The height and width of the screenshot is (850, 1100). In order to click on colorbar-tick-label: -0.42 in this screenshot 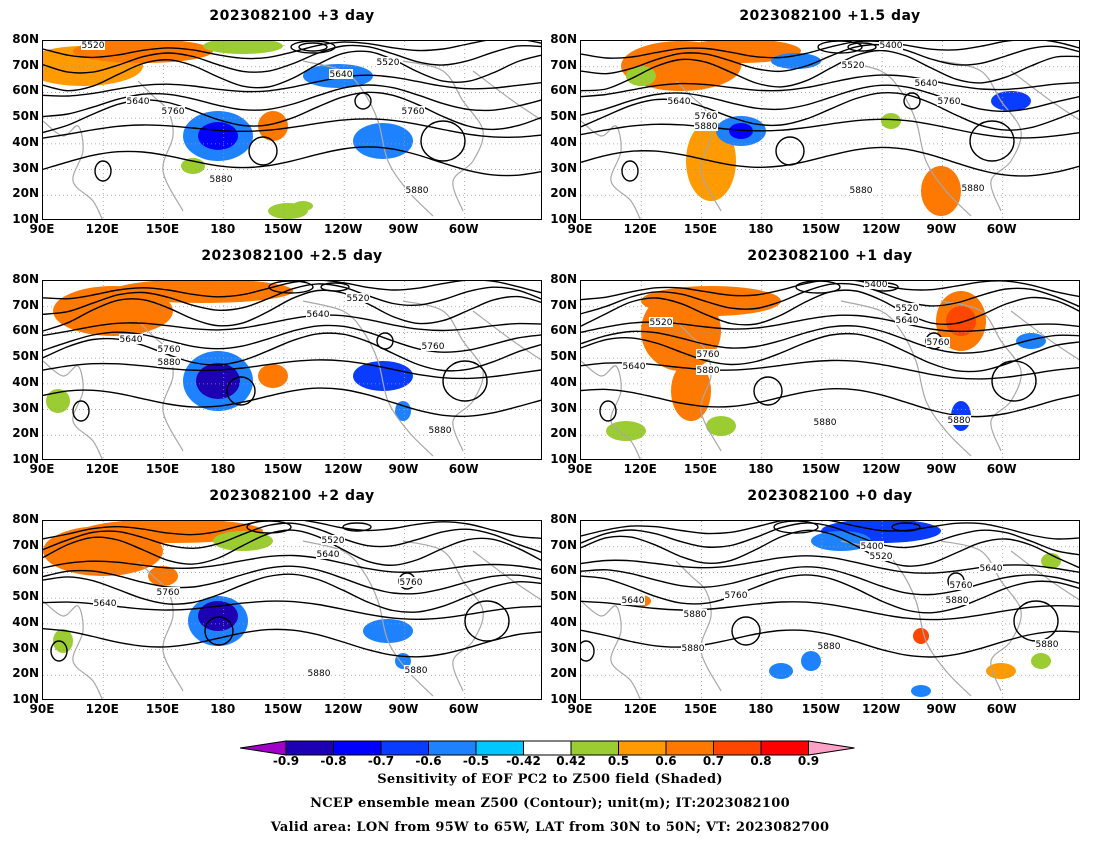, I will do `click(523, 761)`.